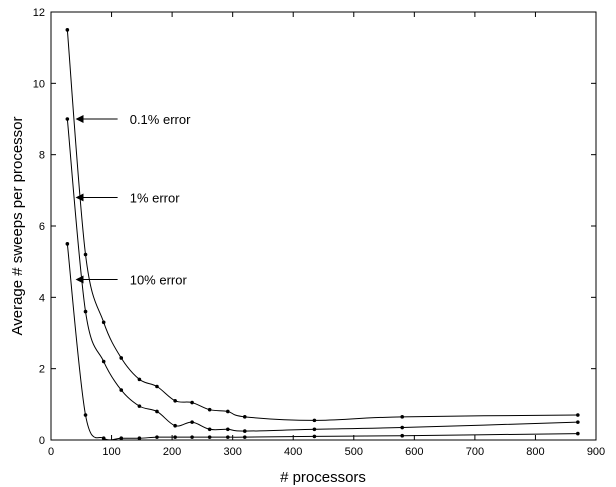 This screenshot has width=616, height=487. I want to click on y-tick-label-0: 0, so click(42, 441).